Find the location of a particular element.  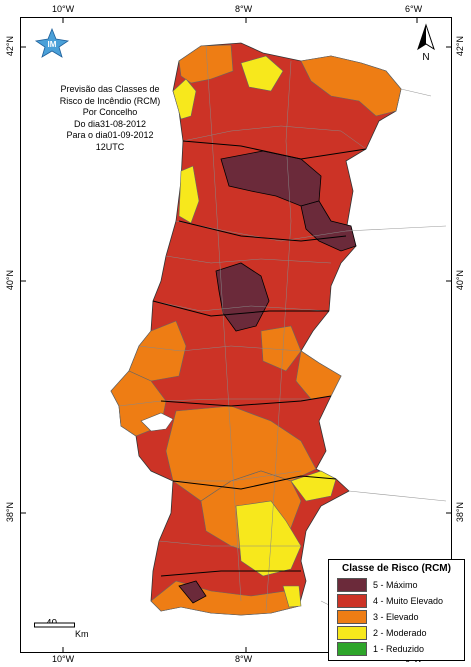

legend-label: 2 - Moderado is located at coordinates (400, 633).